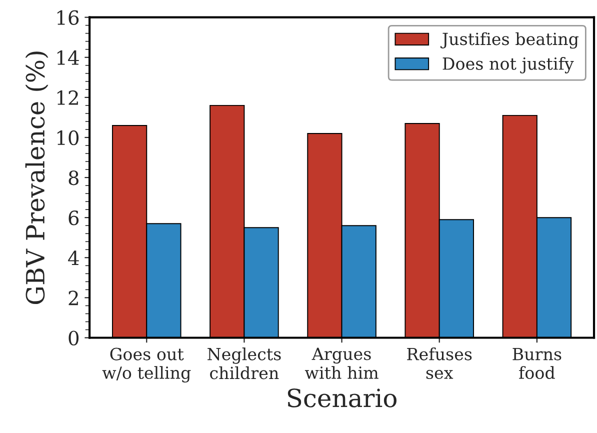 The image size is (597, 433). I want to click on x-tick-label: Neglects children, so click(244, 363).